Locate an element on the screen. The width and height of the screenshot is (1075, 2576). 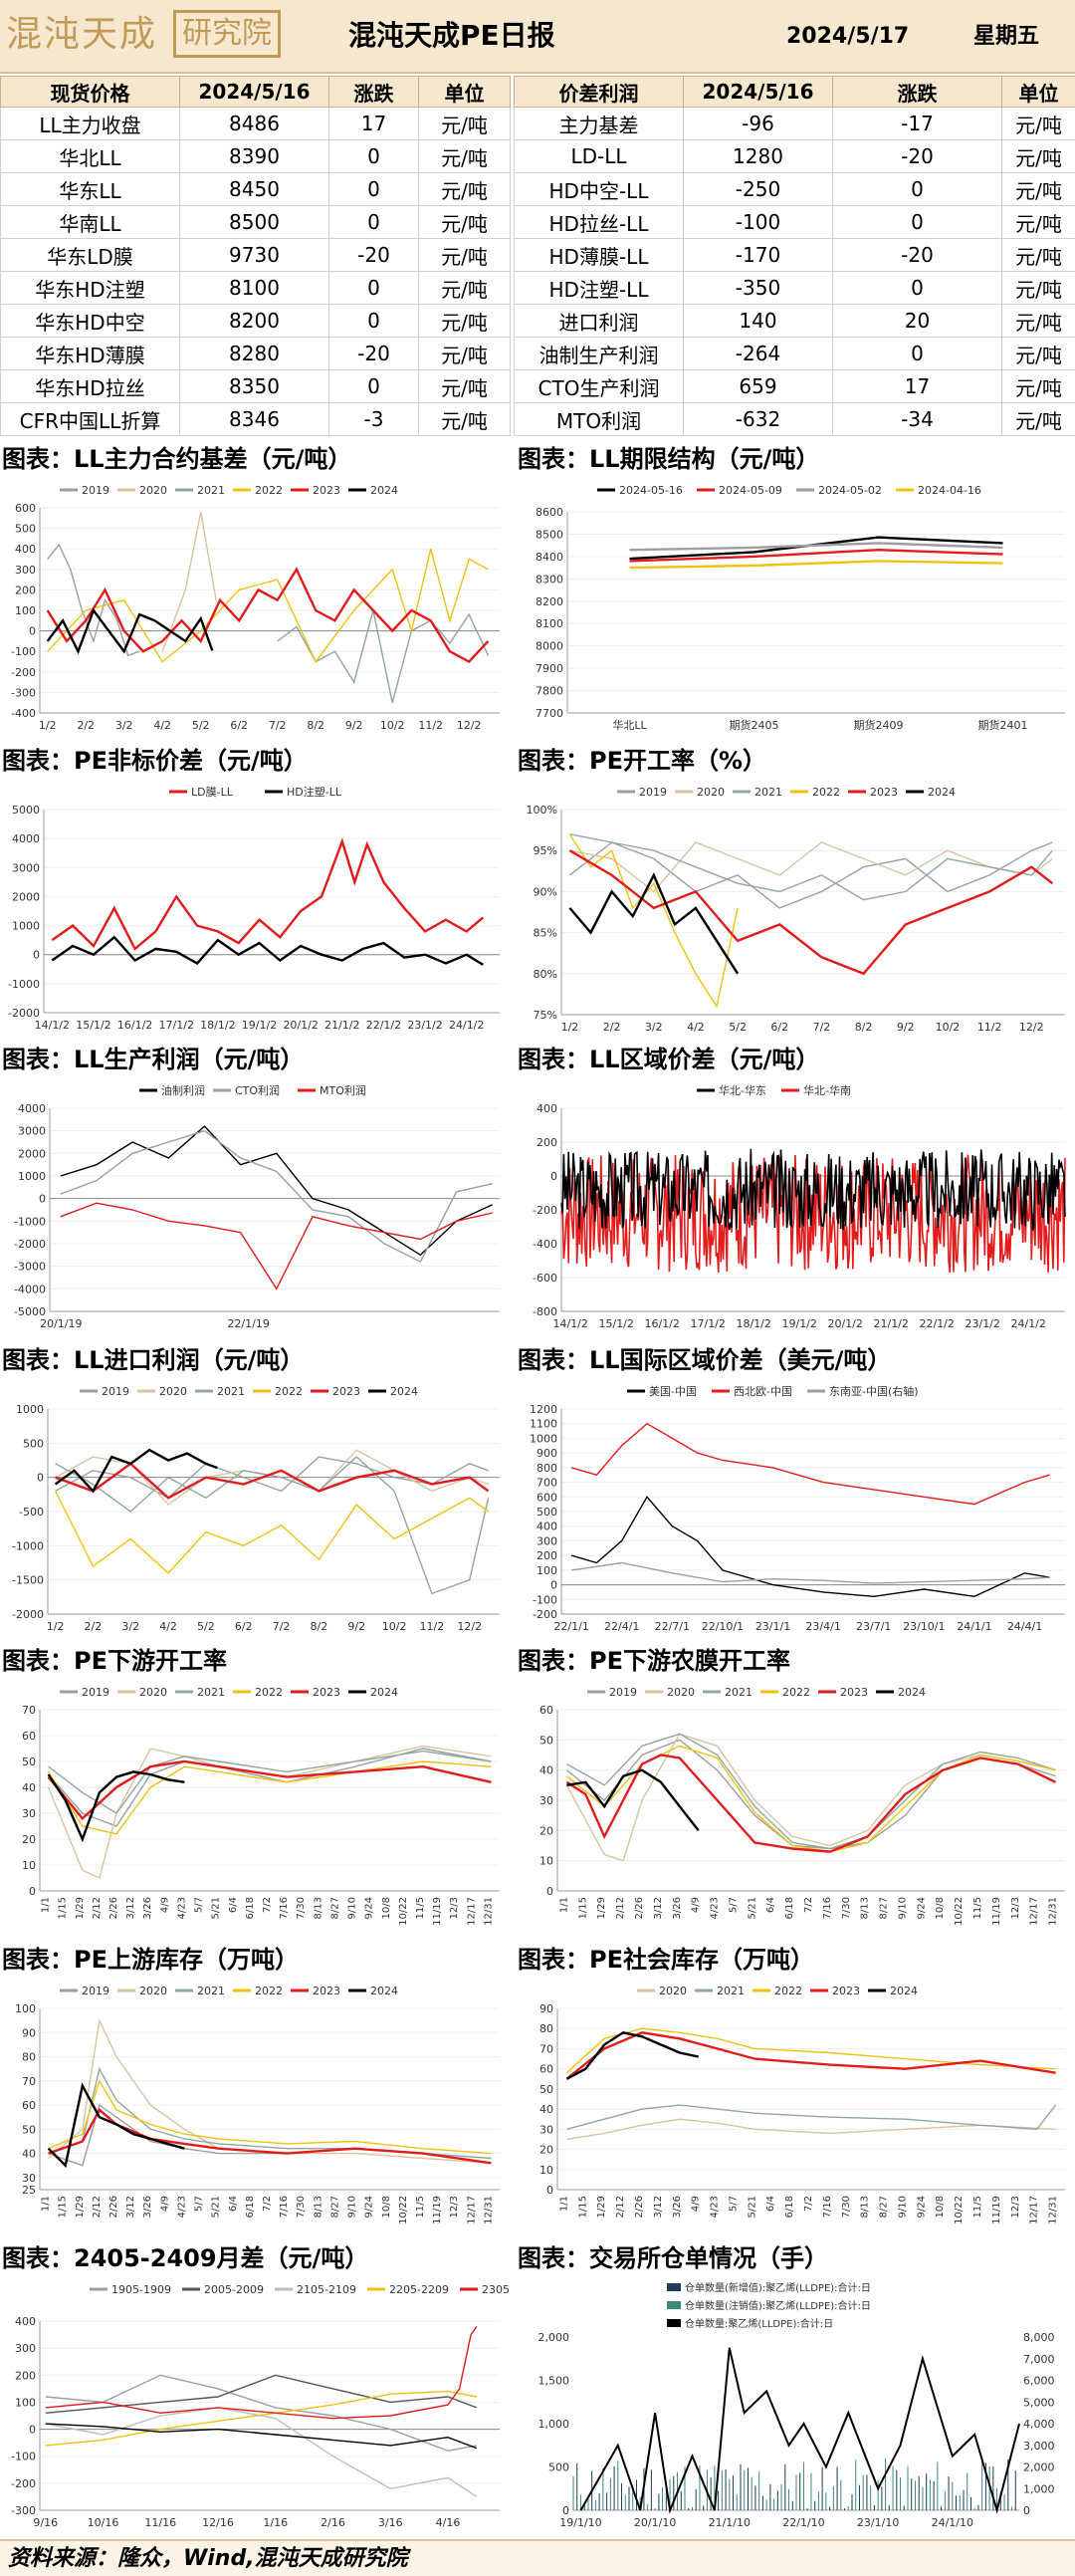
x-tick-label: 1/2 is located at coordinates (570, 1027).